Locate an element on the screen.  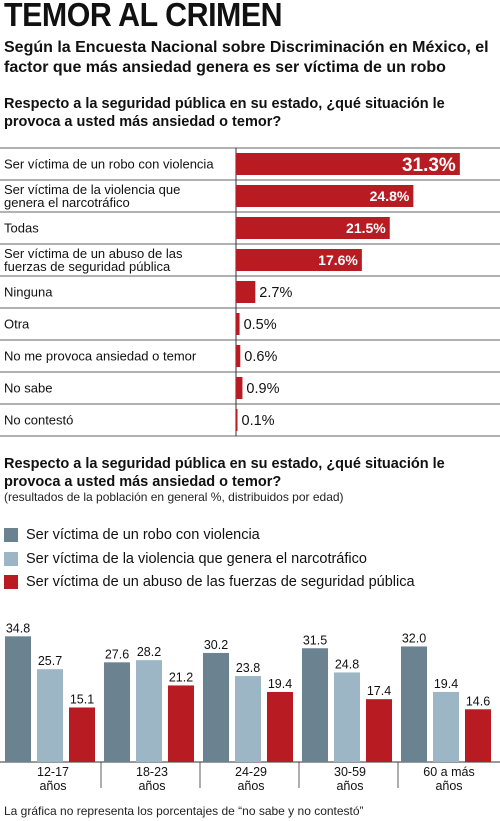
category-label: 24-29 años is located at coordinates (251, 779).